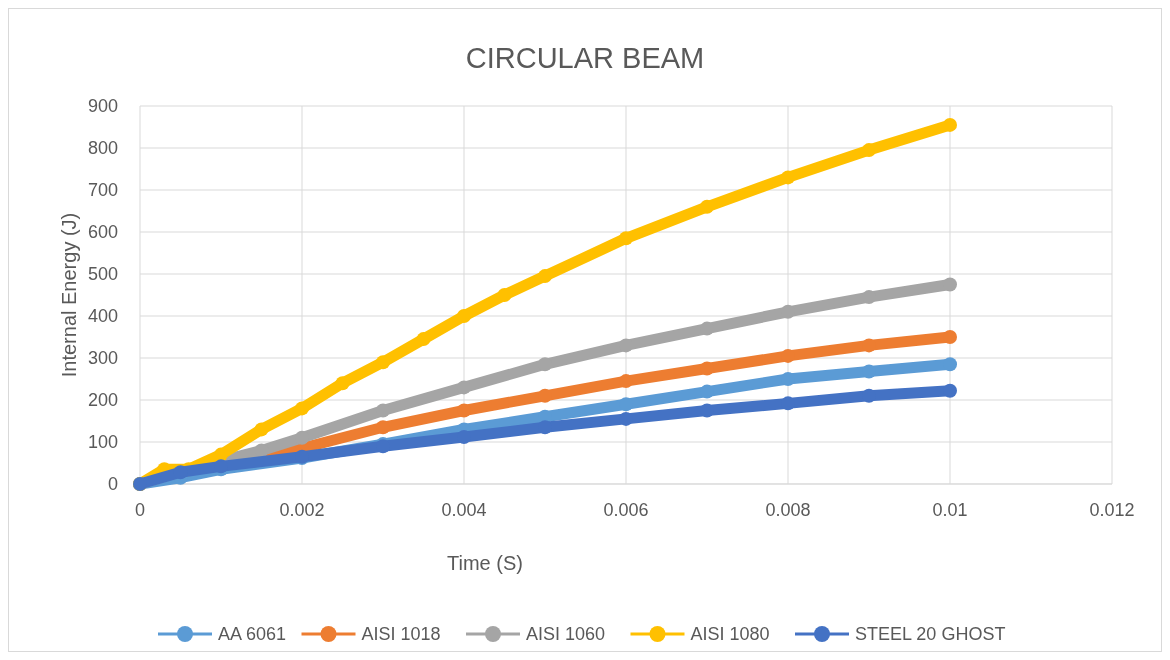 Image resolution: width=1170 pixels, height=660 pixels. Describe the element at coordinates (69, 295) in the screenshot. I see `y-axis-title: Internal Energy (J)` at that location.